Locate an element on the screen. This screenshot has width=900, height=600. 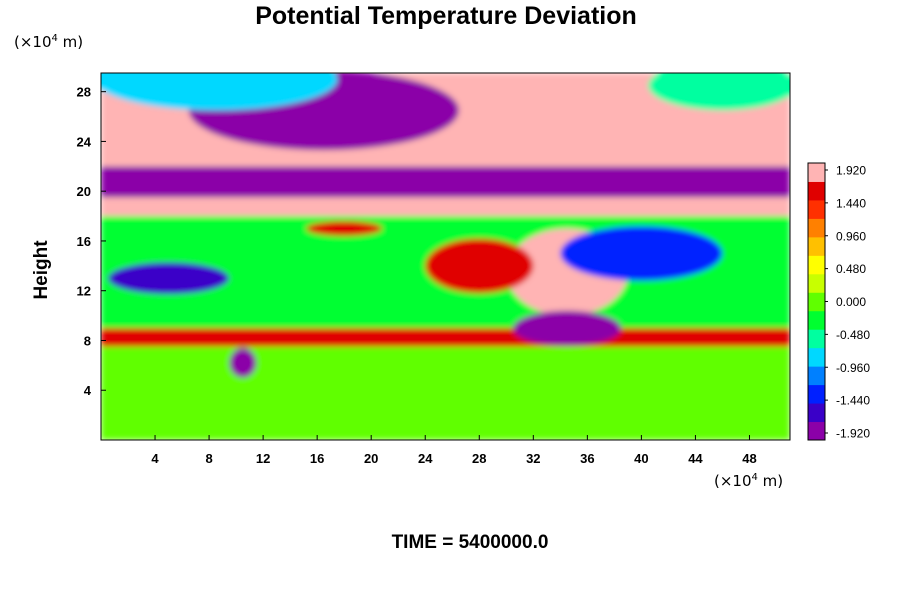
y-unit-prefix: (×10 is located at coordinates (33, 42).